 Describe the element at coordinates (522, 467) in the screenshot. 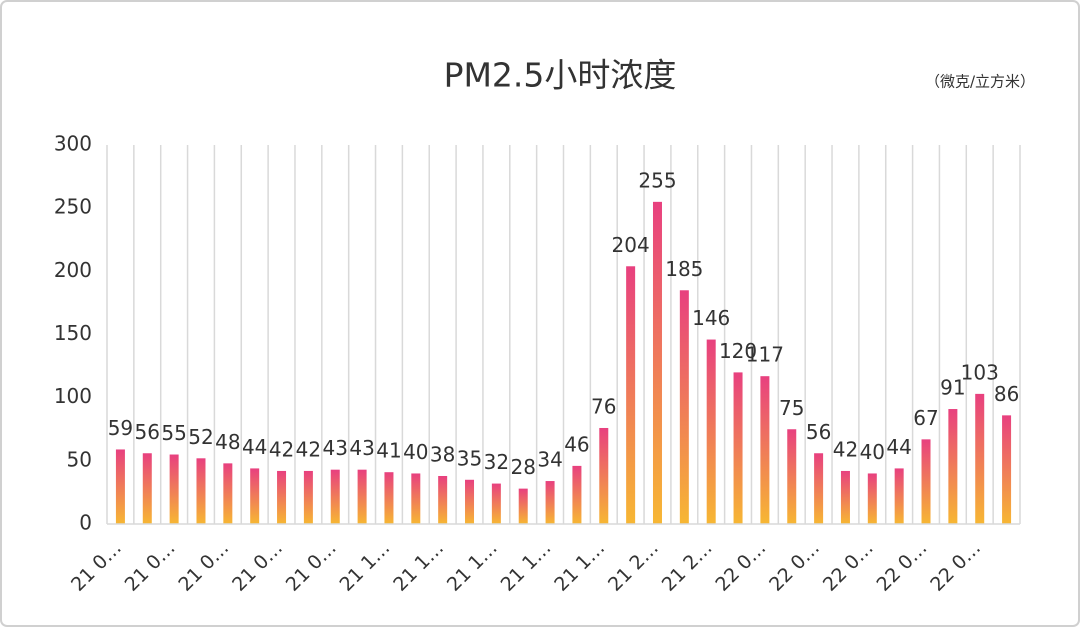

I see `data-label: 28` at that location.